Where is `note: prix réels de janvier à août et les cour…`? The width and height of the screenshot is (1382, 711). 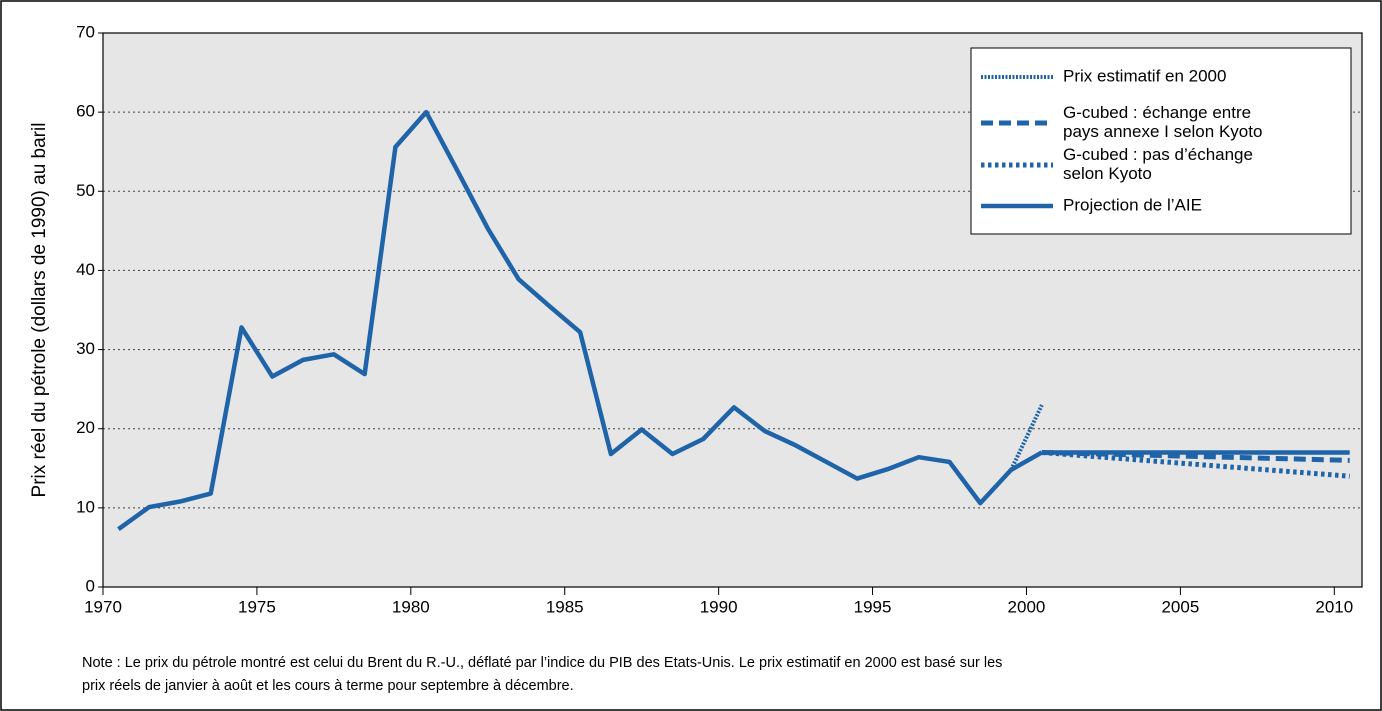 note: prix réels de janvier à août et les cour… is located at coordinates (328, 686).